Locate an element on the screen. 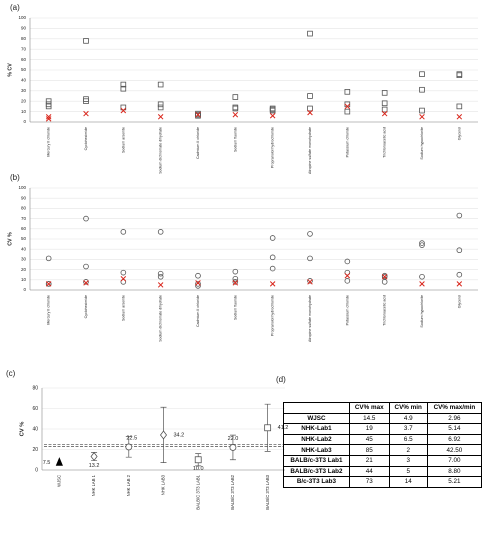  y-tick-label: 70 is located at coordinates (24, 218).